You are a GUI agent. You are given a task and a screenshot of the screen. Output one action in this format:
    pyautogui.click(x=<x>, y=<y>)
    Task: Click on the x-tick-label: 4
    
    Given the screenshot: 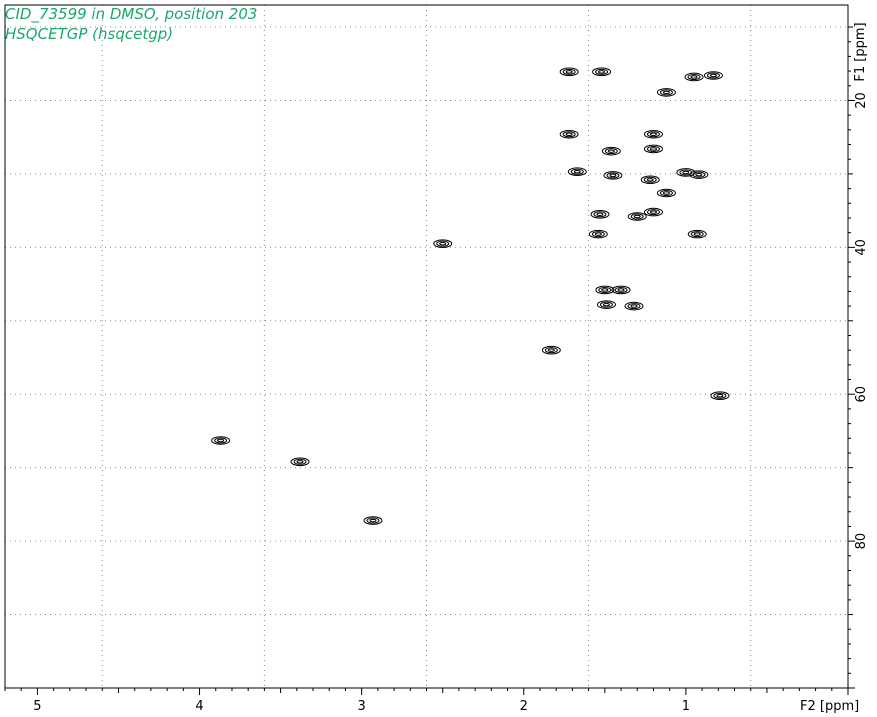 What is the action you would take?
    pyautogui.click(x=199, y=706)
    